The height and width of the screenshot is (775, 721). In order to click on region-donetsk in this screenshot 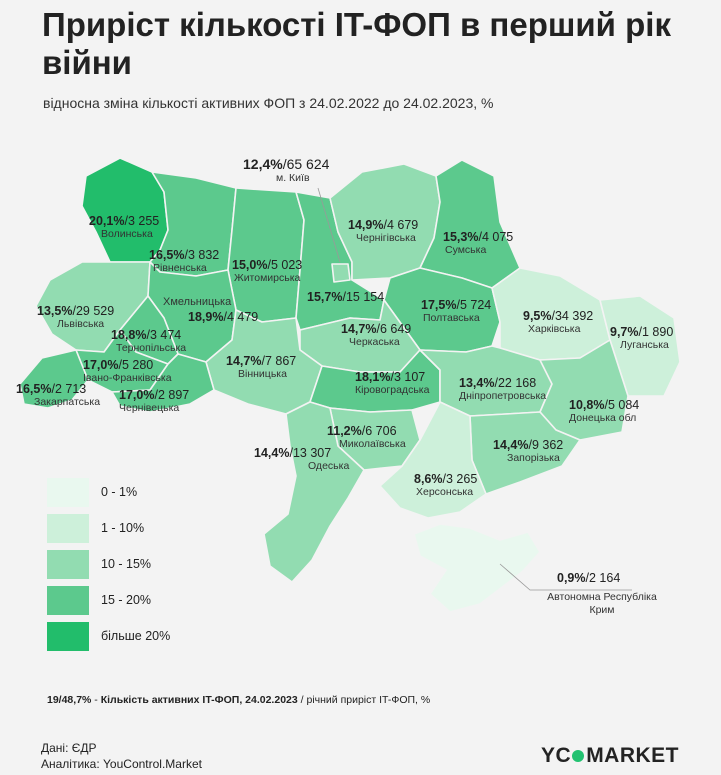, I will do `click(584, 390)`.